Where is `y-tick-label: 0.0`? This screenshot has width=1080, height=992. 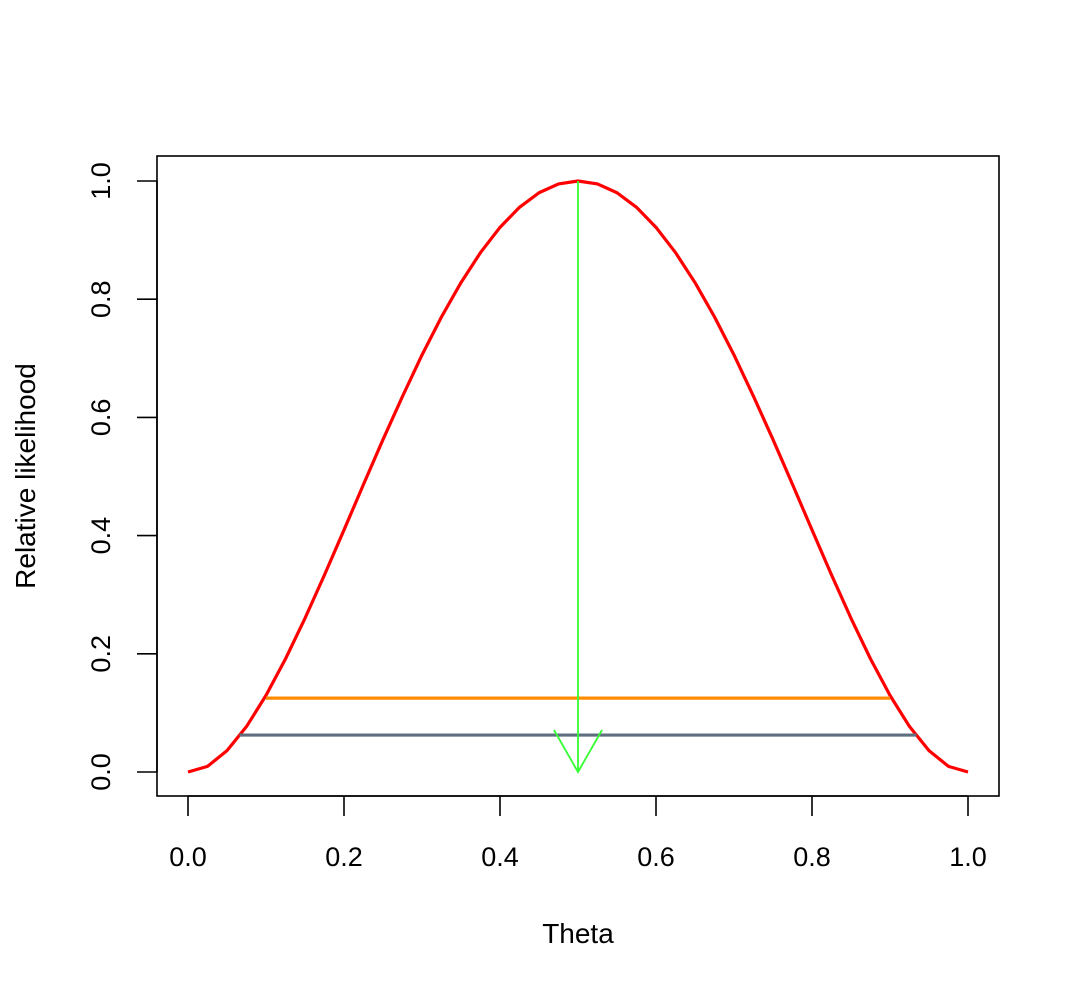
y-tick-label: 0.0 is located at coordinates (101, 772).